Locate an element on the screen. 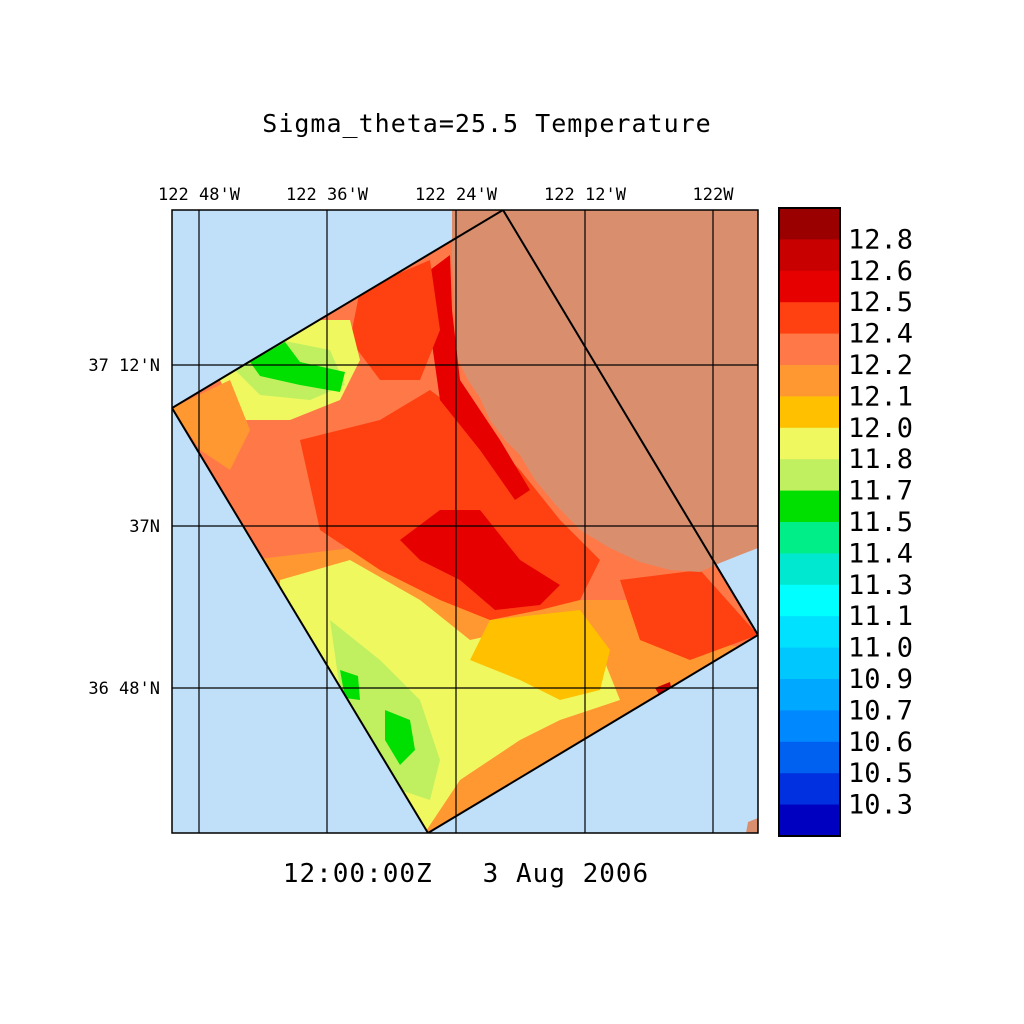  colorbar-label: 10.9 is located at coordinates (880, 679).